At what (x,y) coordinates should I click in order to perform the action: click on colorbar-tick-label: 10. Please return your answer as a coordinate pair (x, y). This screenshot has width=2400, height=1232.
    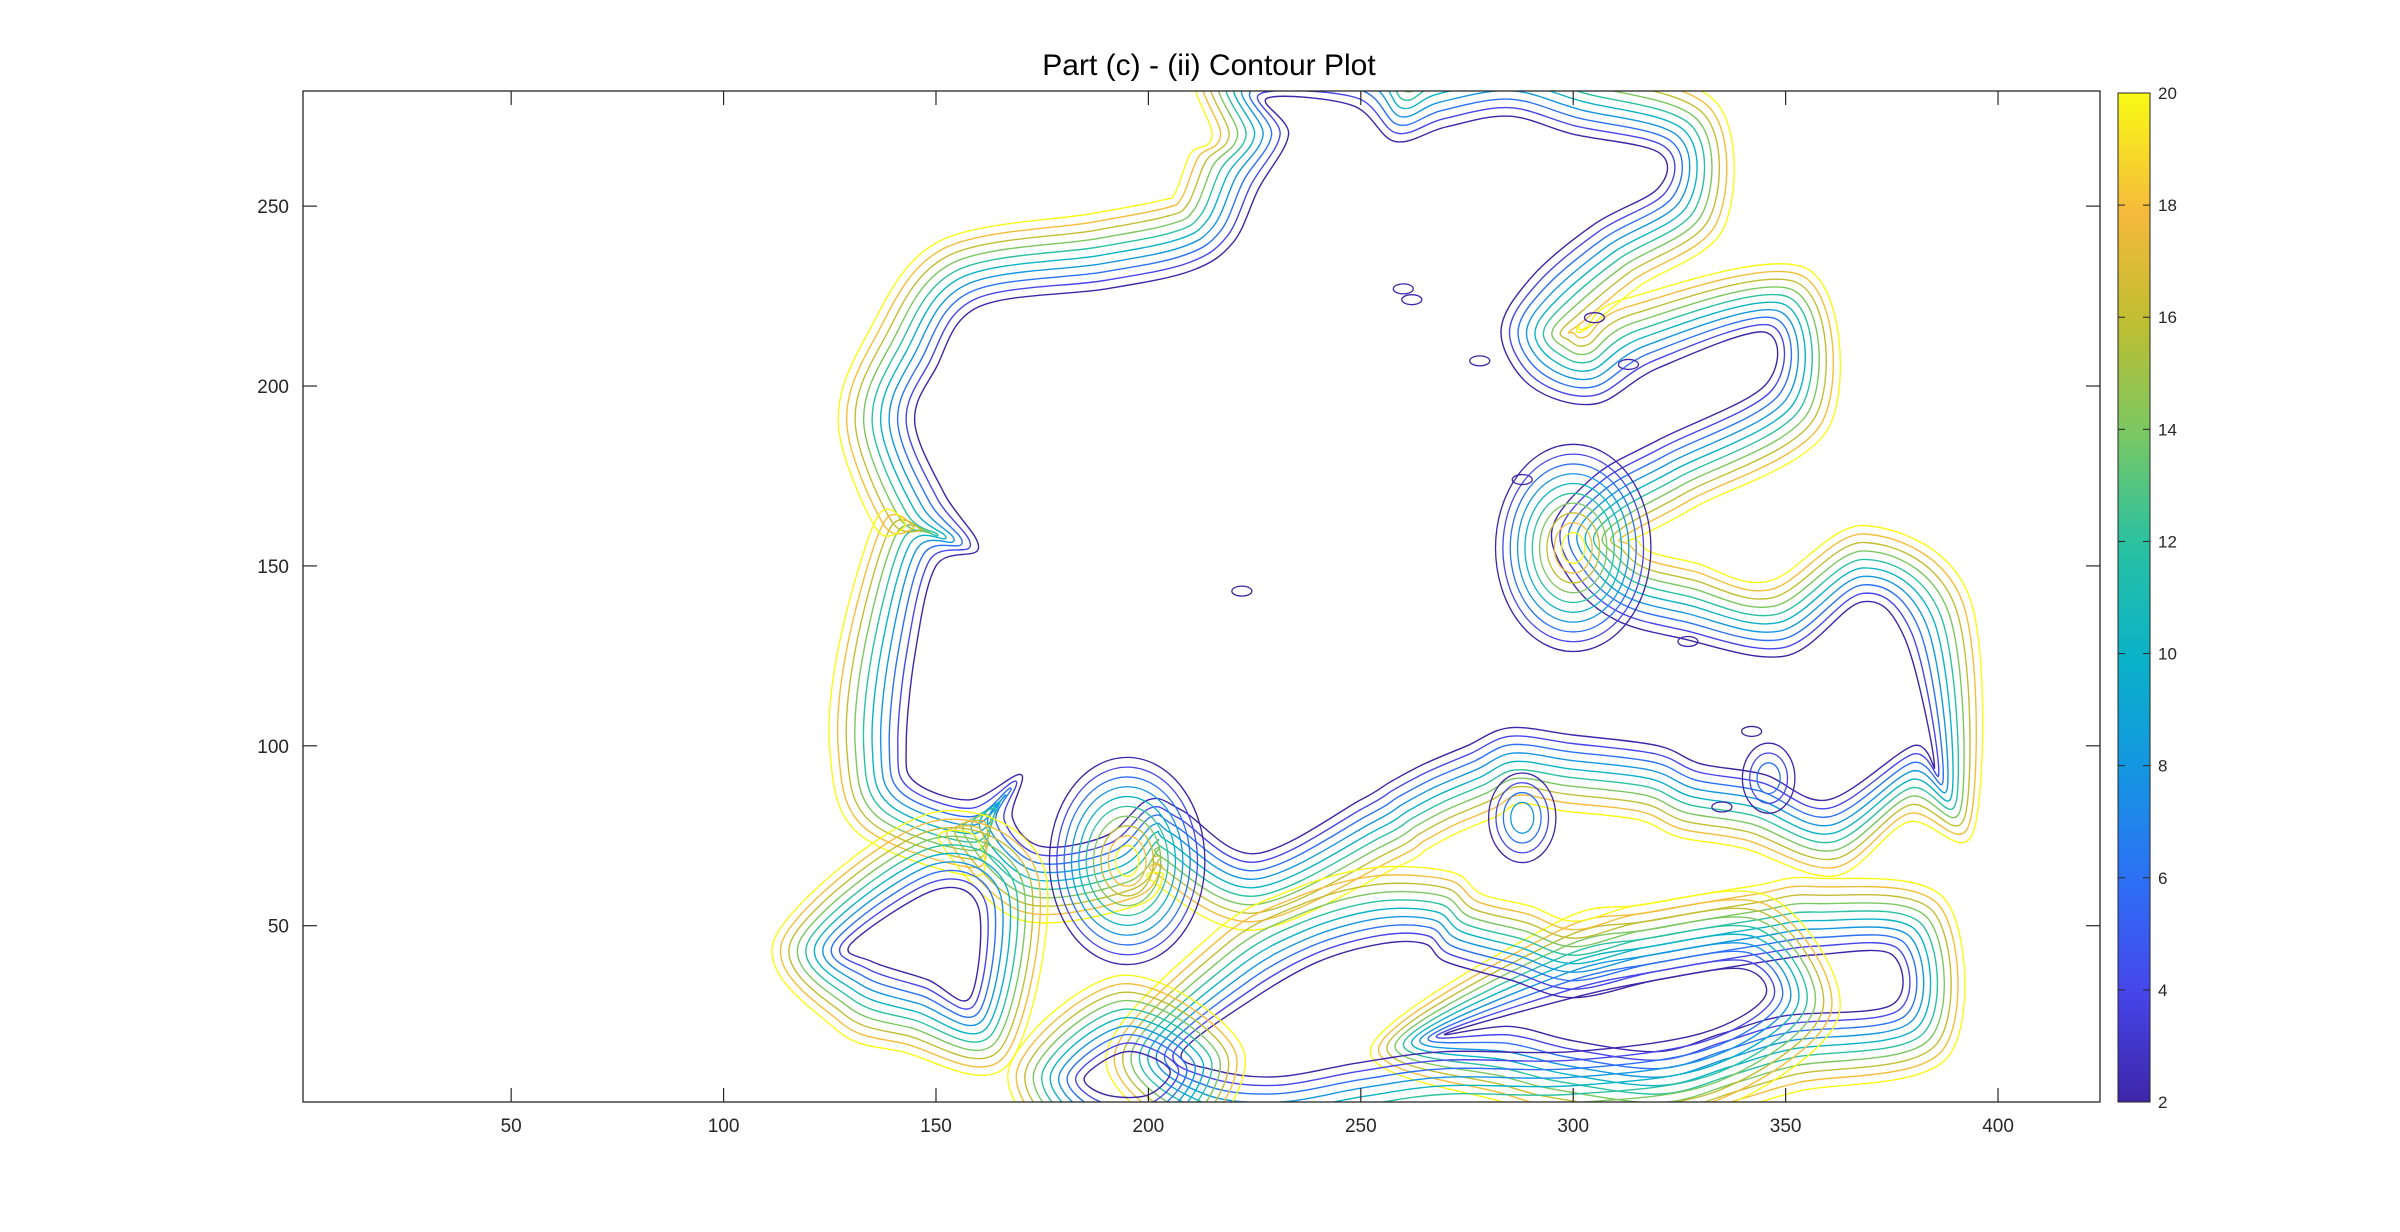
    Looking at the image, I should click on (2167, 654).